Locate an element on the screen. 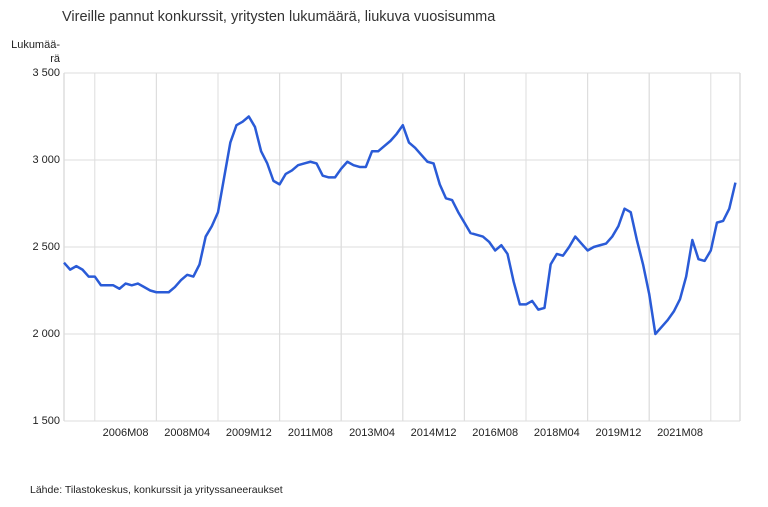 The height and width of the screenshot is (507, 768). x-tick-label: 2016M08 is located at coordinates (495, 433).